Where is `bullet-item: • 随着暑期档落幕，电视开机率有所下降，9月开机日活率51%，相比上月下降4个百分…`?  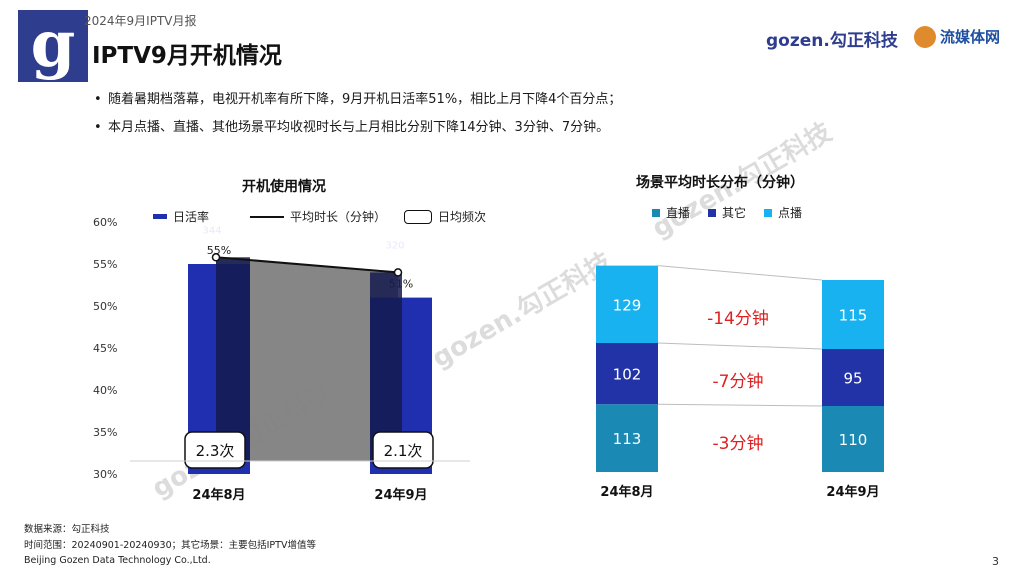
bullet-item: • 随着暑期档落幕，电视开机率有所下降，9月开机日活率51%，相比上月下降4个百分… is located at coordinates (358, 99).